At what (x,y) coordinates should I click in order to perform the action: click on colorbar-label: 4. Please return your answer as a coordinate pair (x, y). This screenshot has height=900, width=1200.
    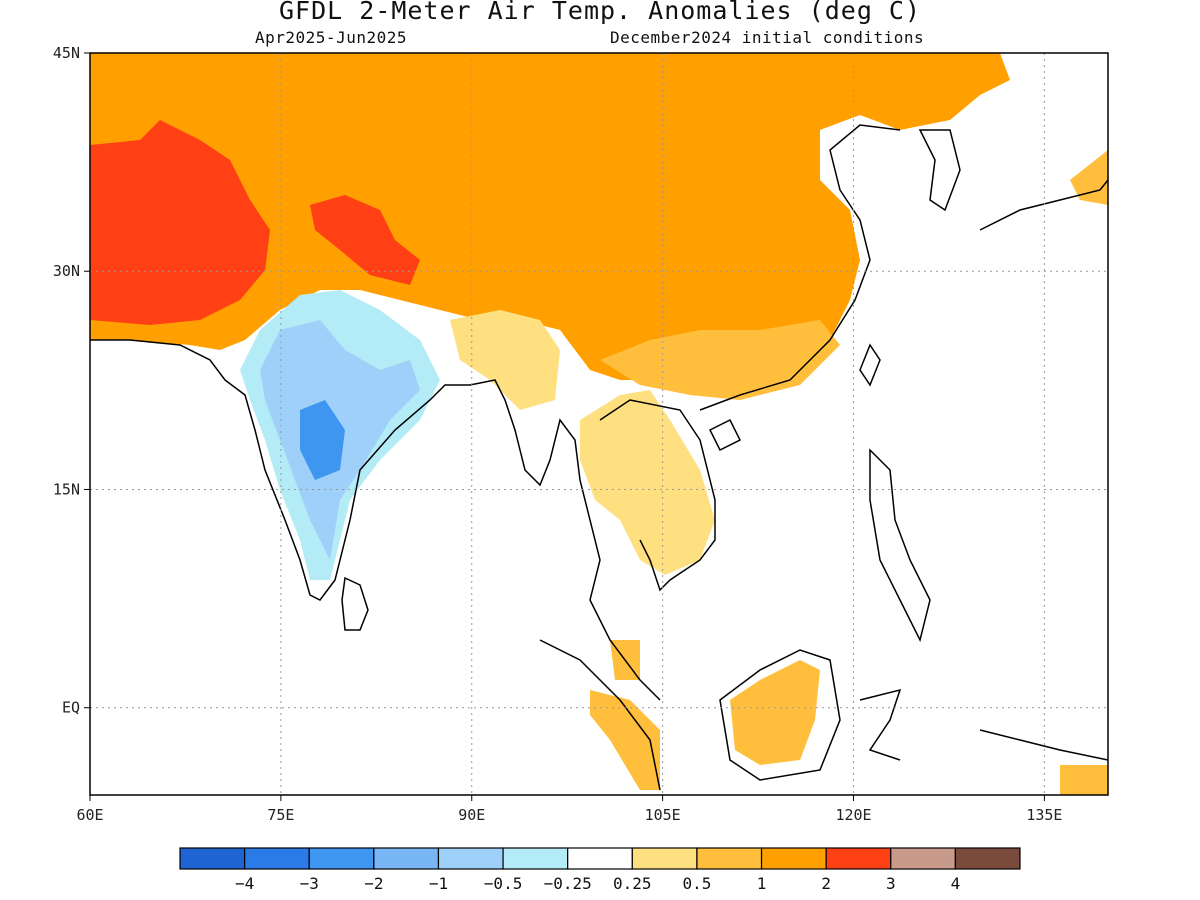
    Looking at the image, I should click on (956, 883).